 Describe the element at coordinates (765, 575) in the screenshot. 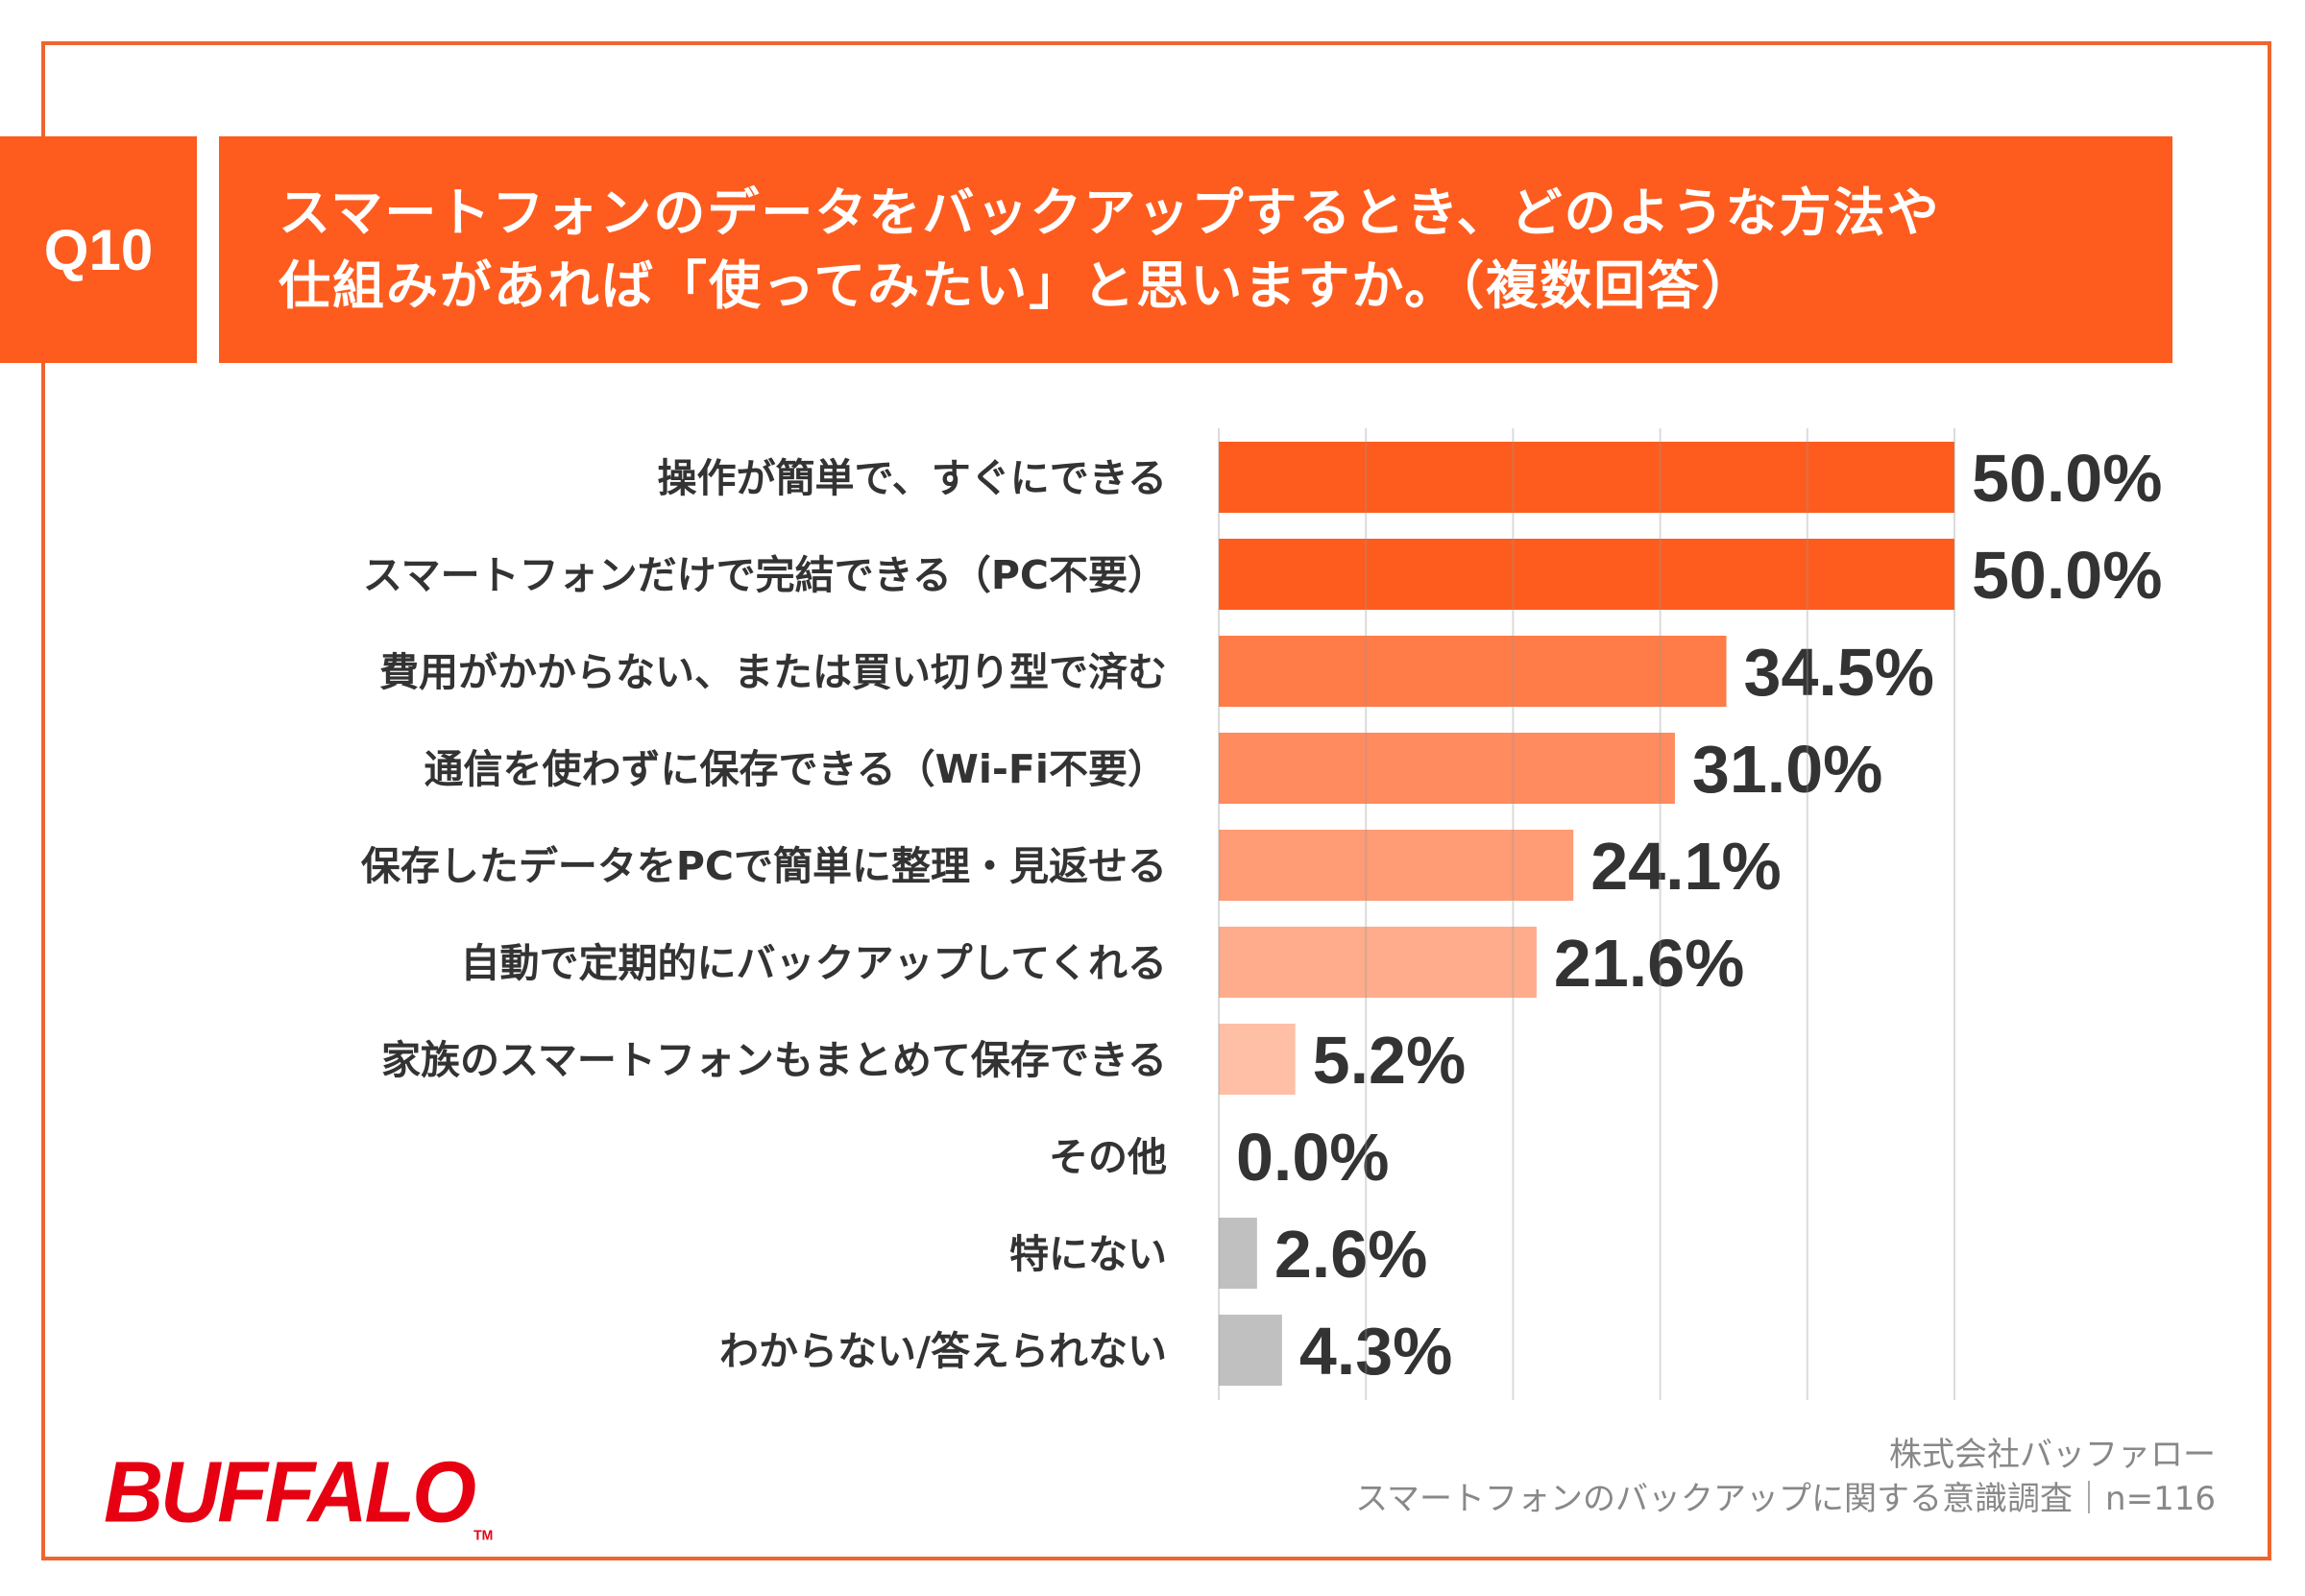

I see `category-label: スマートフォンだけで完結できる（PC不要）` at that location.